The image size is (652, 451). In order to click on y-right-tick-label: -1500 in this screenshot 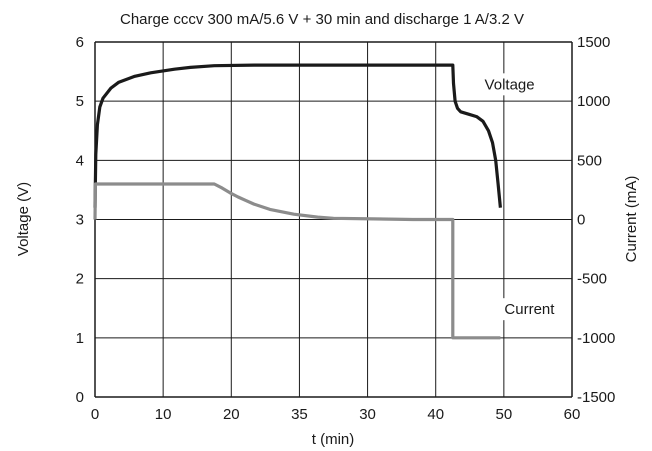, I will do `click(596, 397)`.